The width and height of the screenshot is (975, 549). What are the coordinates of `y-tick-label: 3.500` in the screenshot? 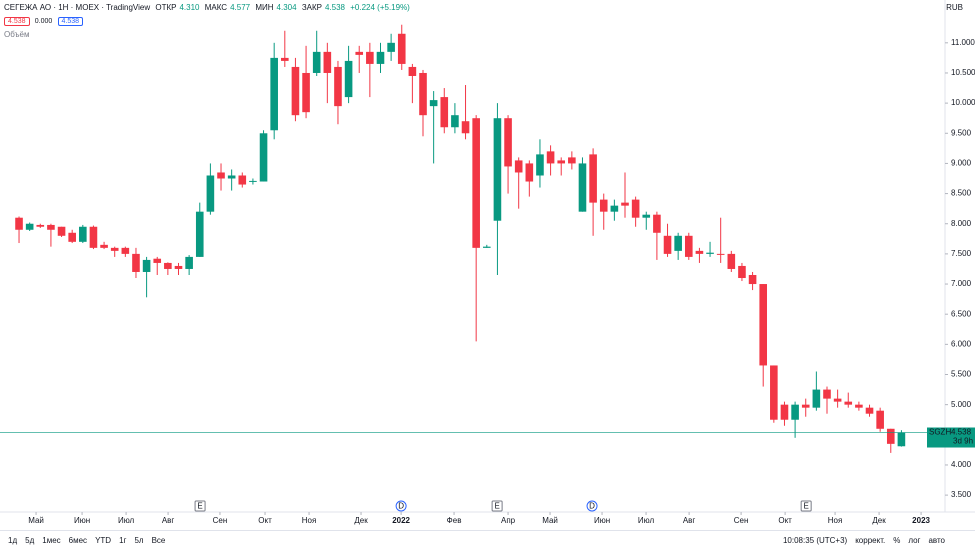 It's located at (961, 494).